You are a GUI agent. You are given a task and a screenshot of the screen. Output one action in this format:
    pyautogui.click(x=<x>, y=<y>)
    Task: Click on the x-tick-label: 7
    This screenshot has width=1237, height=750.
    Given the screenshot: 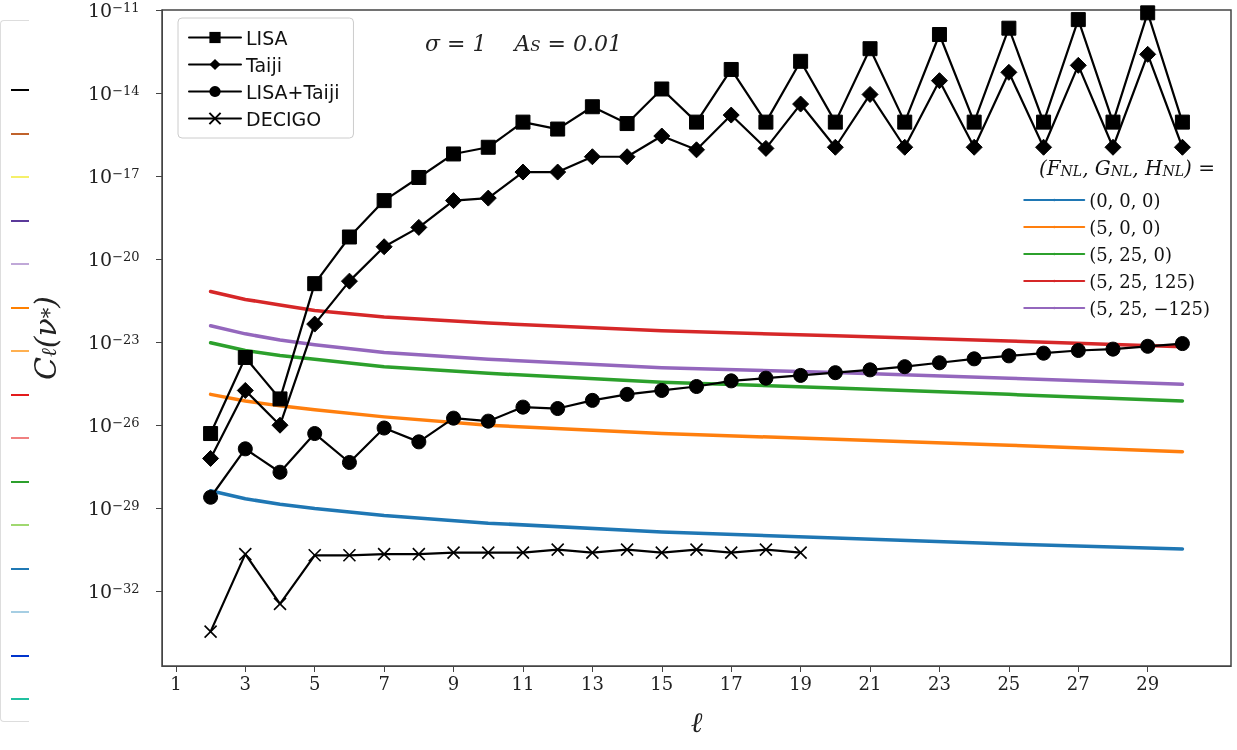 What is the action you would take?
    pyautogui.click(x=384, y=683)
    